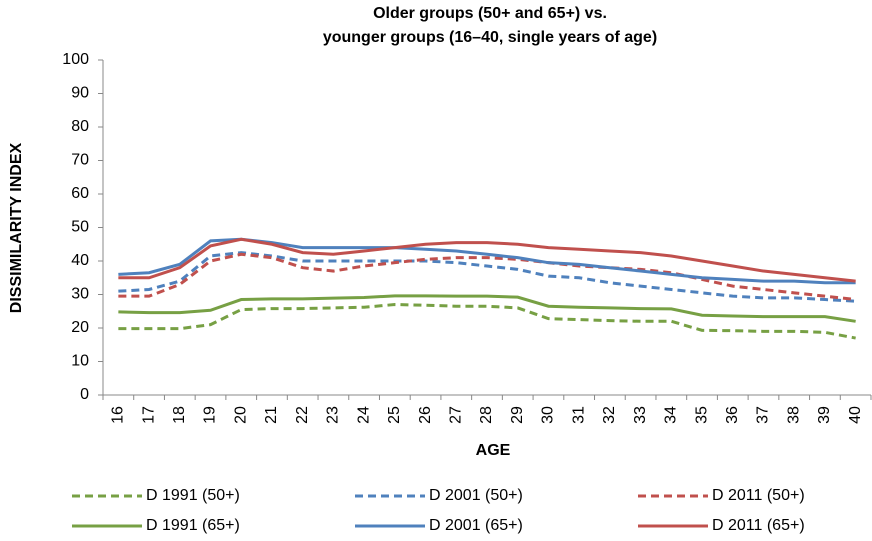 The image size is (872, 541). I want to click on x-tick-label: 19, so click(210, 415).